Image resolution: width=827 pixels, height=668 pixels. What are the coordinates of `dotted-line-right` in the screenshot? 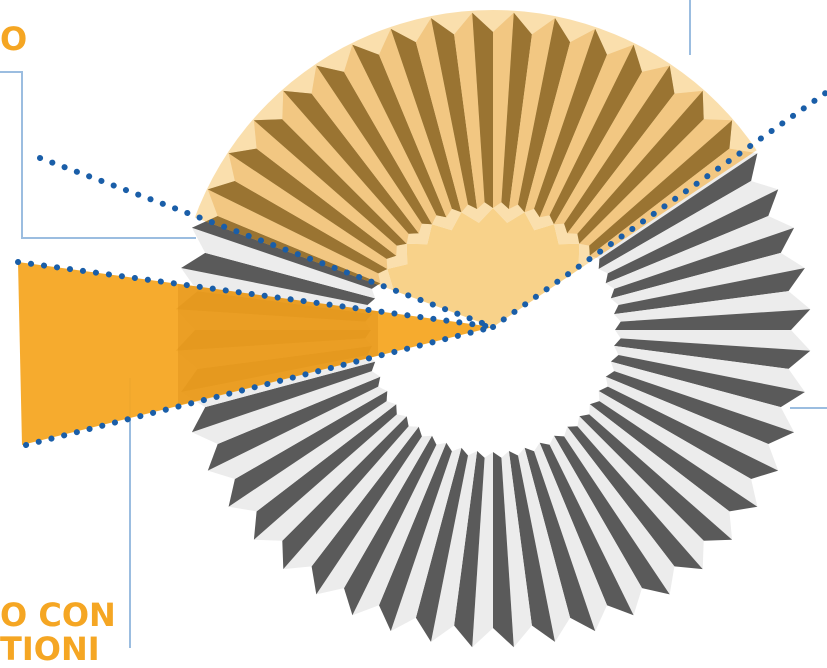 It's located at (658, 209).